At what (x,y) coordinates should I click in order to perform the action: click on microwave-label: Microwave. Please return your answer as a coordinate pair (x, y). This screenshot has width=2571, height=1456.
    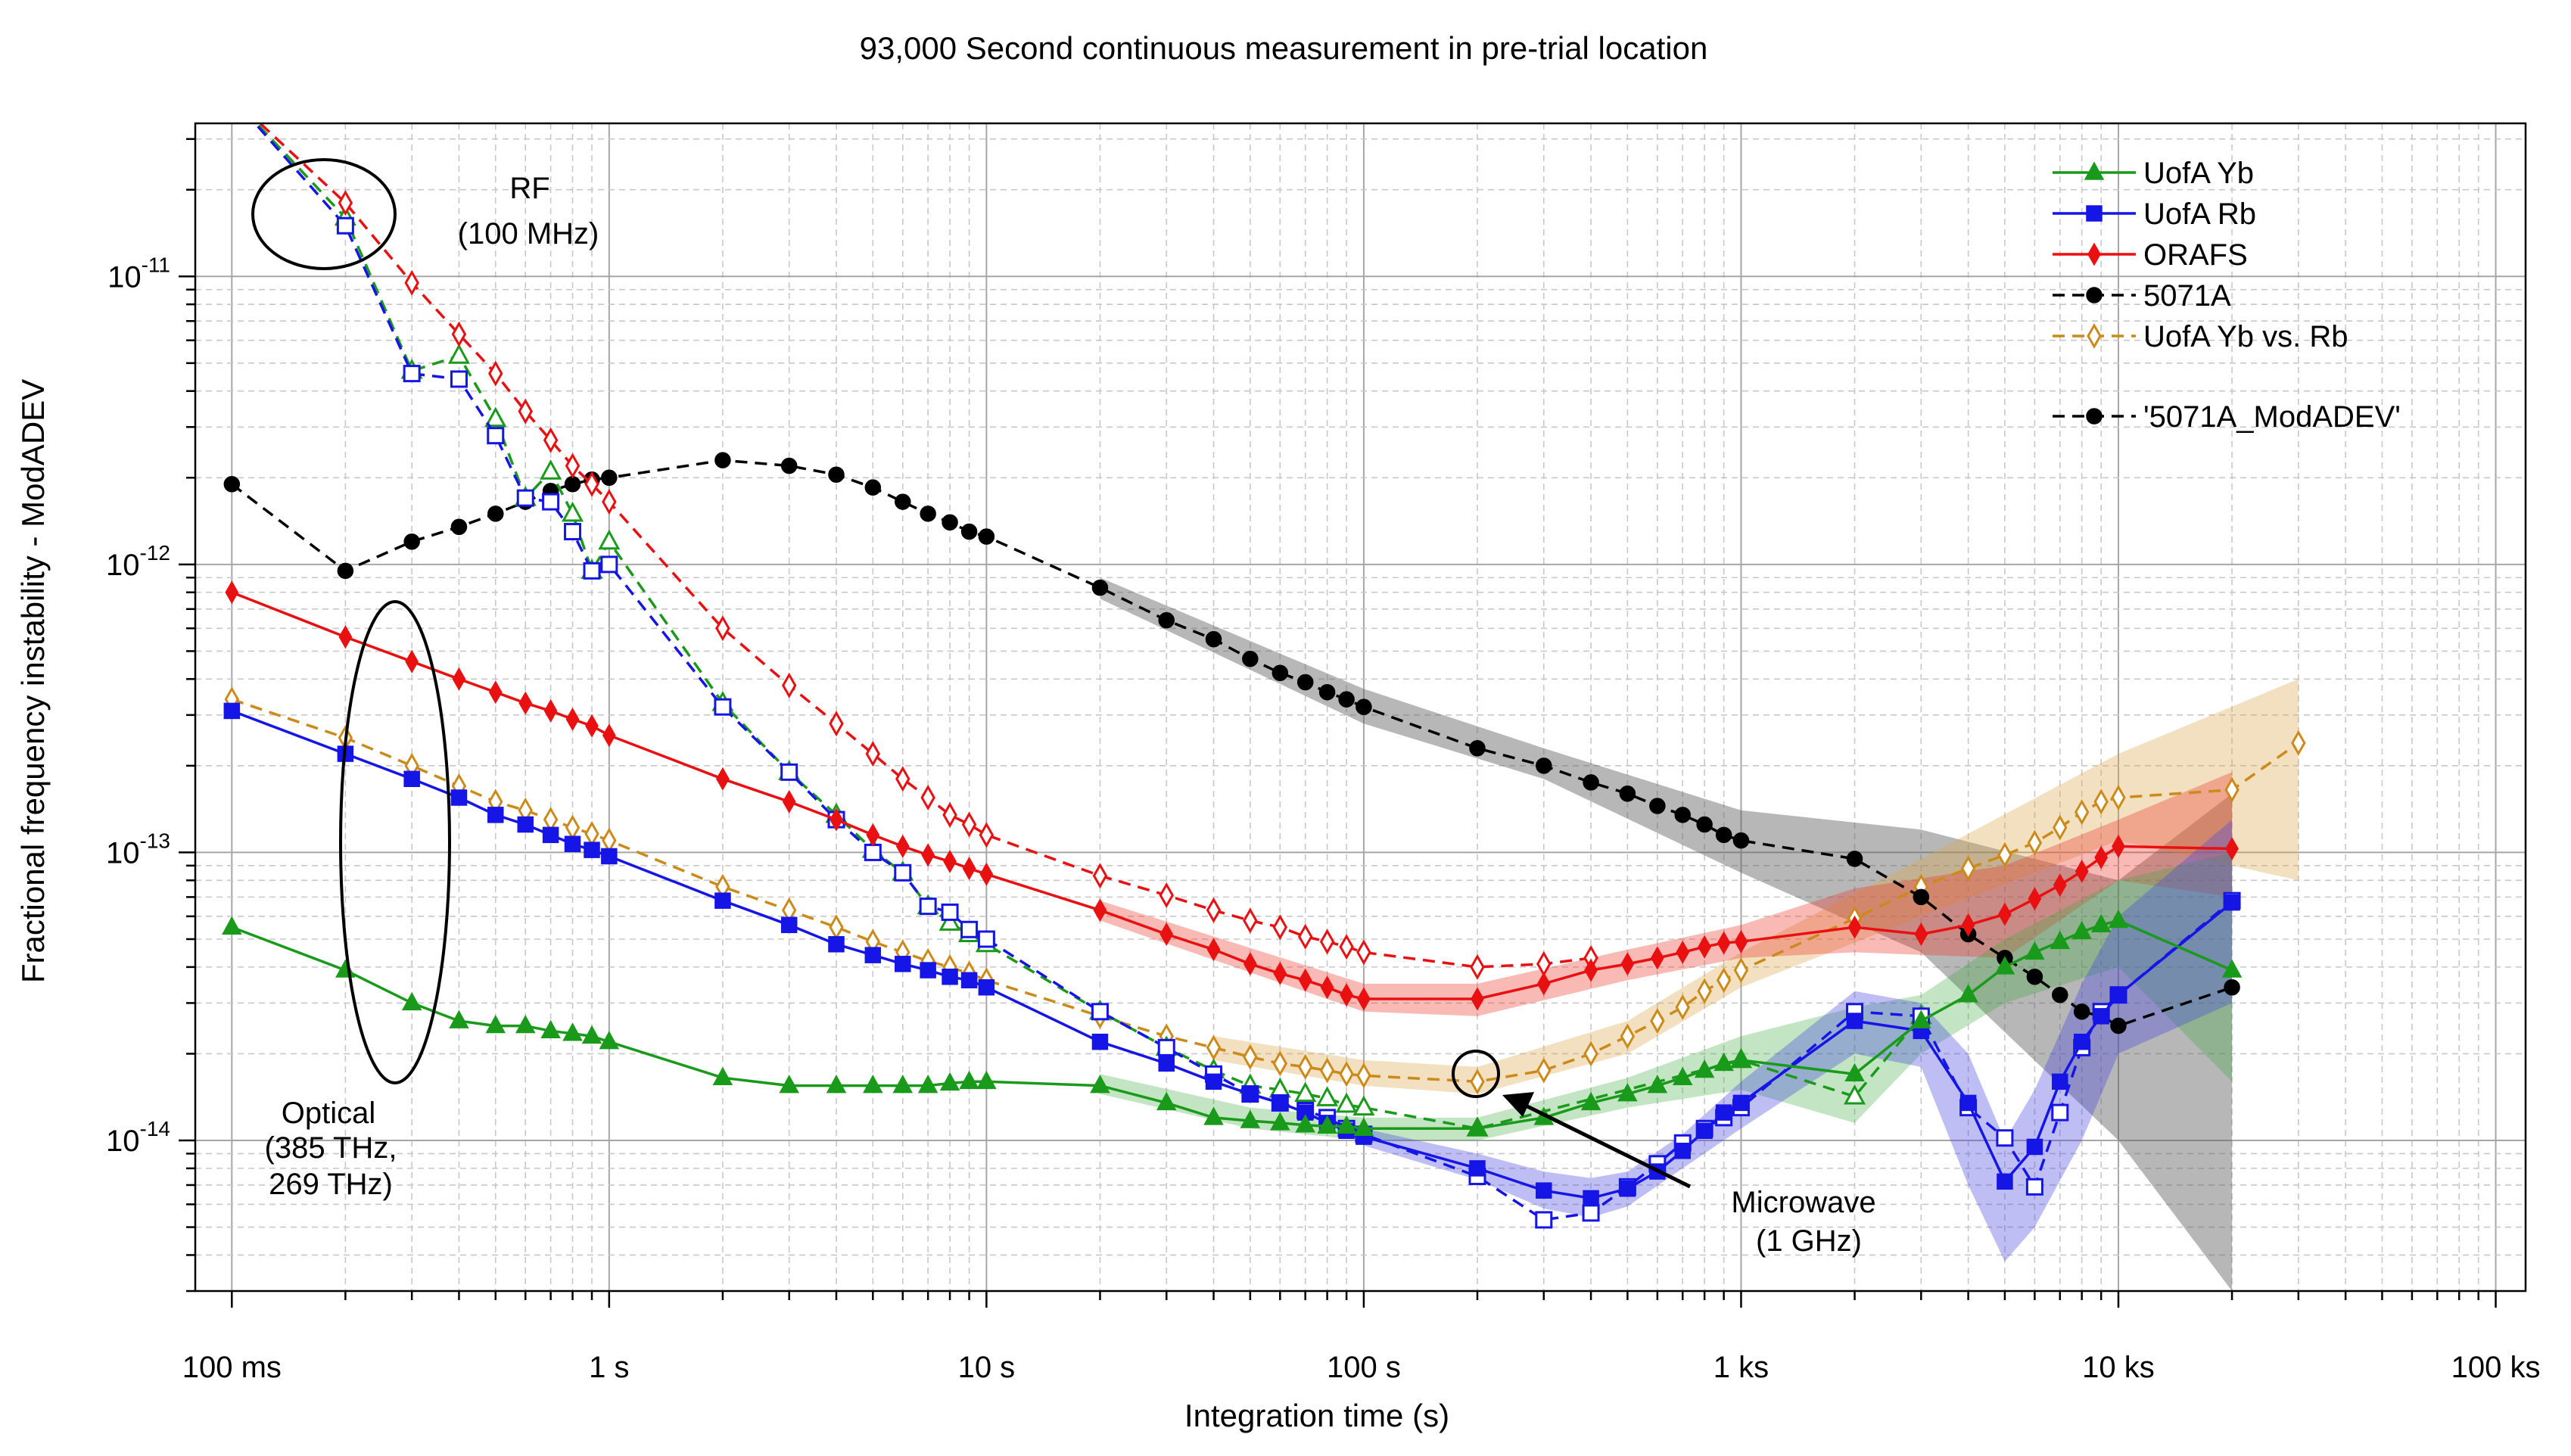
    Looking at the image, I should click on (1803, 1202).